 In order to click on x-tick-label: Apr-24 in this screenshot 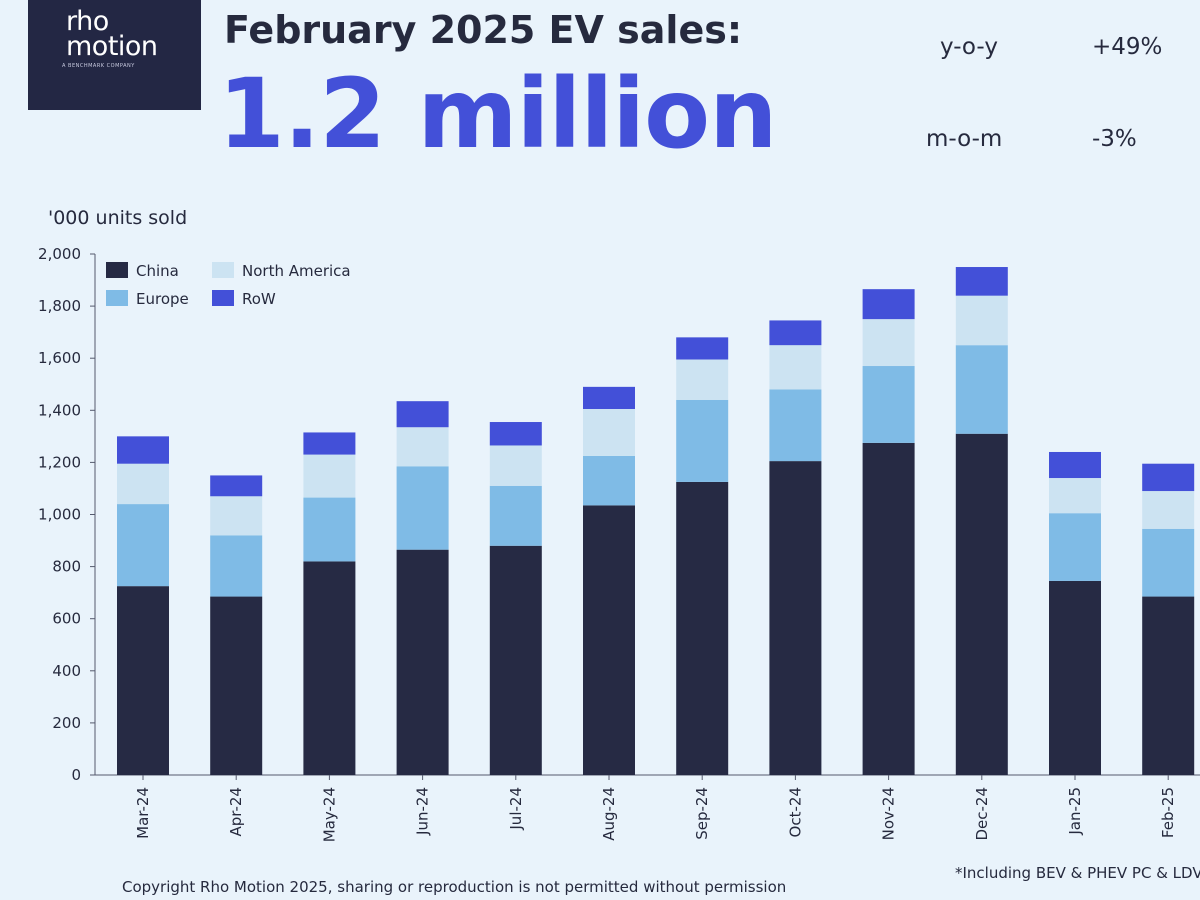, I will do `click(236, 812)`.